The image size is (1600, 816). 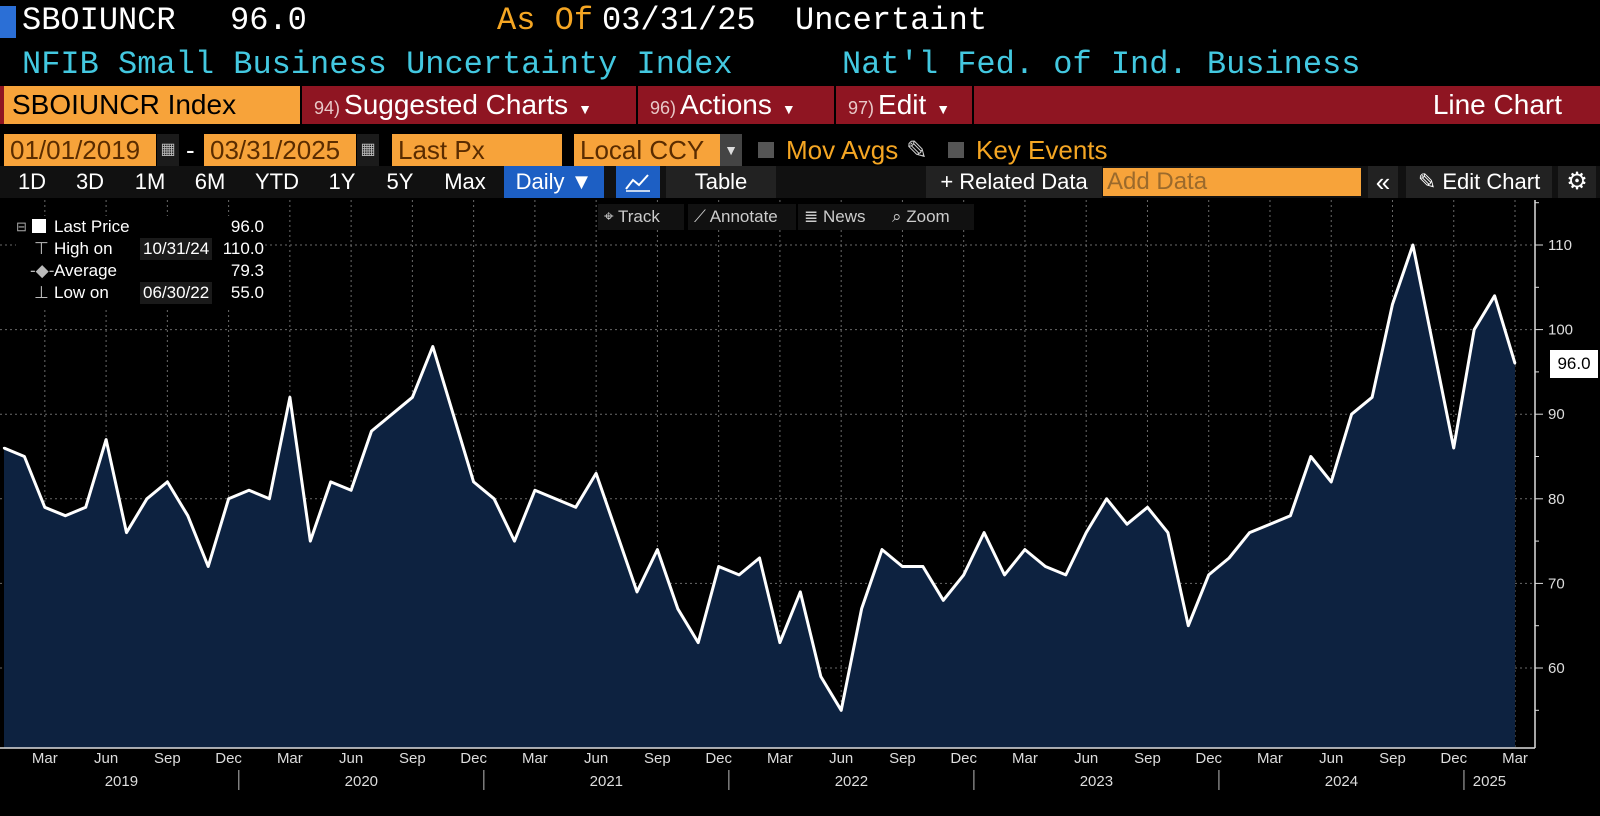 What do you see at coordinates (468, 105) in the screenshot?
I see `suggested-charts-menu: 94) Suggested Charts ▼` at bounding box center [468, 105].